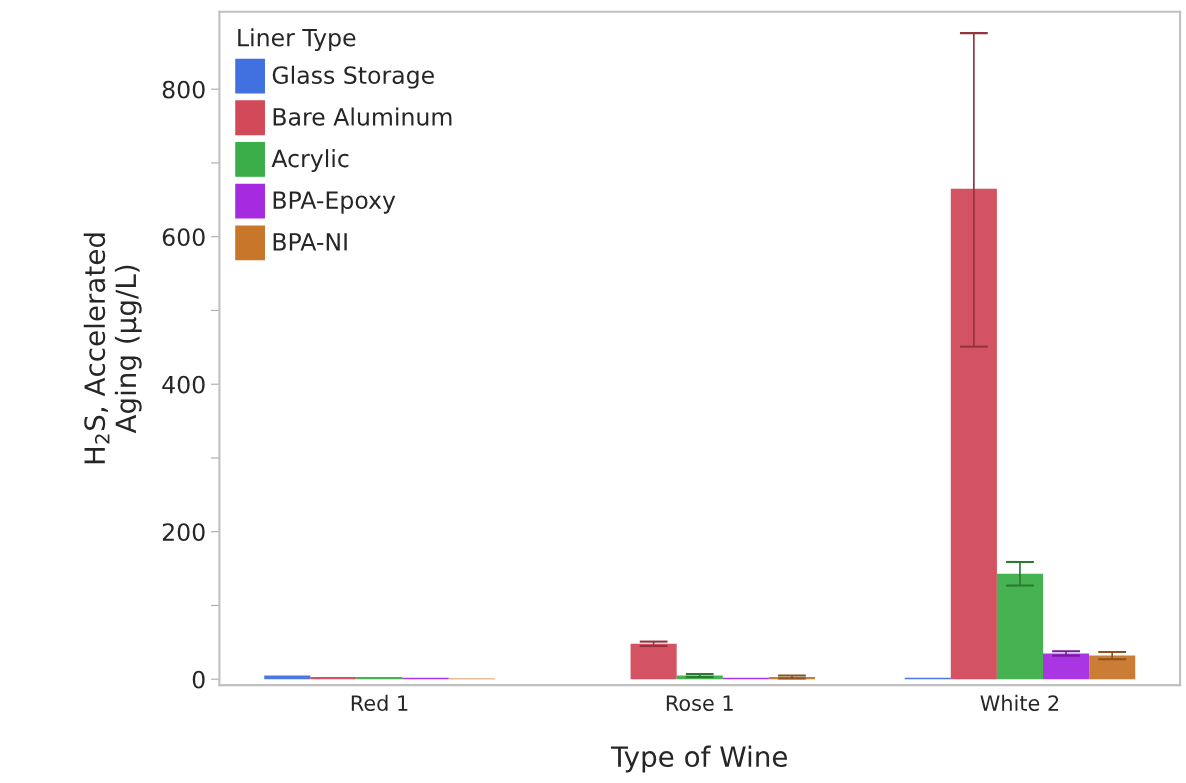  I want to click on x-tick-label: Rose 1, so click(699, 703).